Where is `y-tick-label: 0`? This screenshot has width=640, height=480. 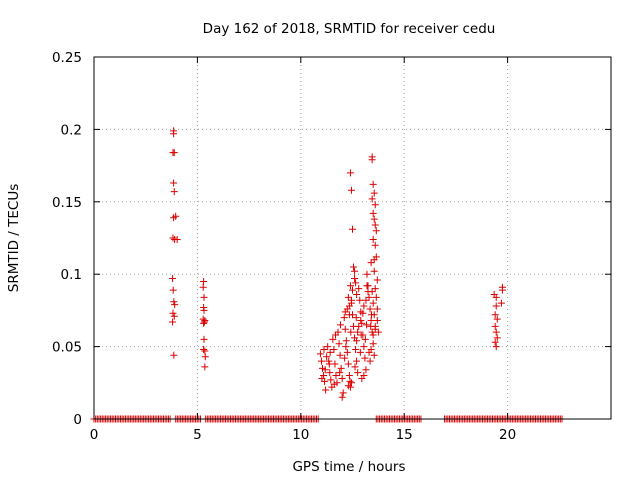 y-tick-label: 0 is located at coordinates (77, 420).